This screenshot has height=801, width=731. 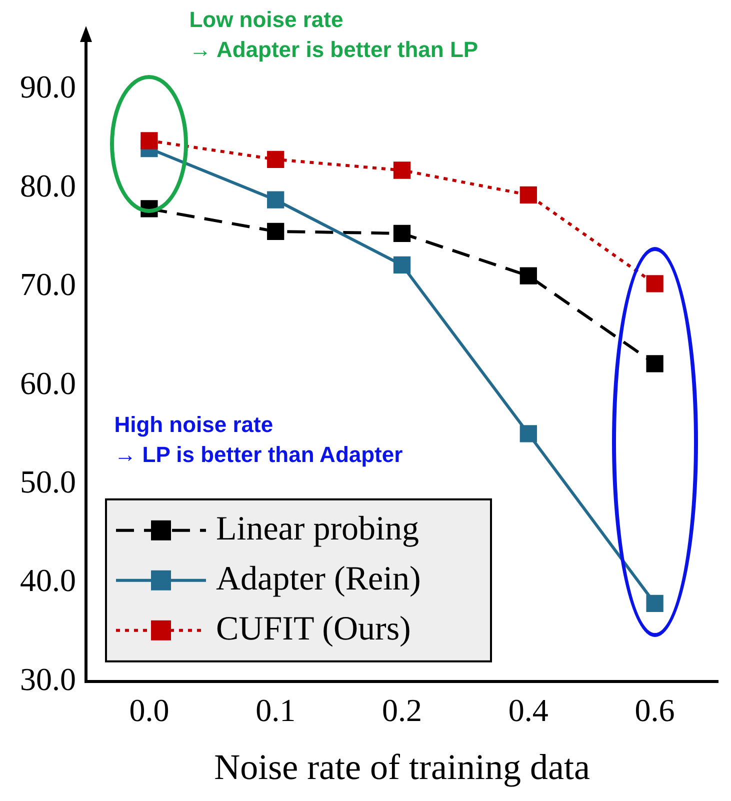 What do you see at coordinates (48, 284) in the screenshot?
I see `y-tick-label: 70.0` at bounding box center [48, 284].